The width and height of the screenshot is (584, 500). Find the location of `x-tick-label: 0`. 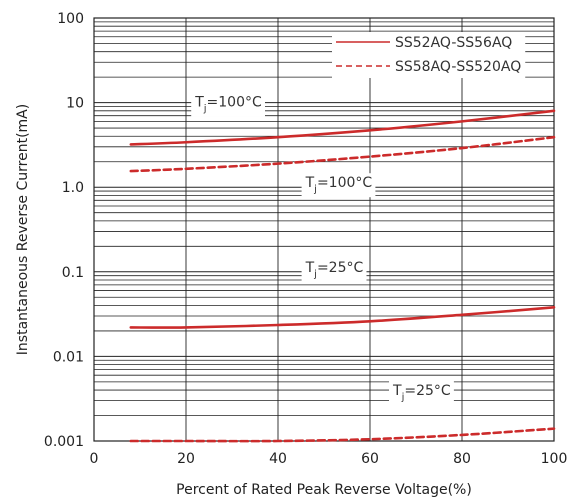

x-tick-label: 0 is located at coordinates (94, 459).